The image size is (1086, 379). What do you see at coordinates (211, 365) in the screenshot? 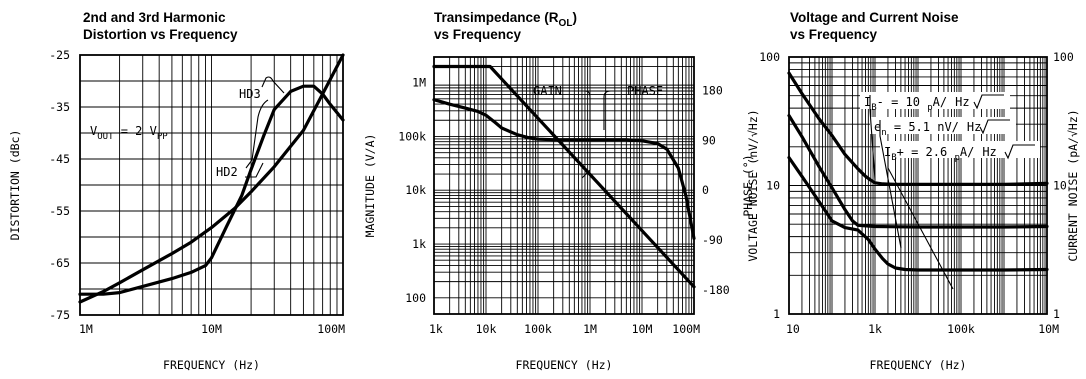
I see `chart1-xlabel: FREQUENCY (Hz)` at bounding box center [211, 365].